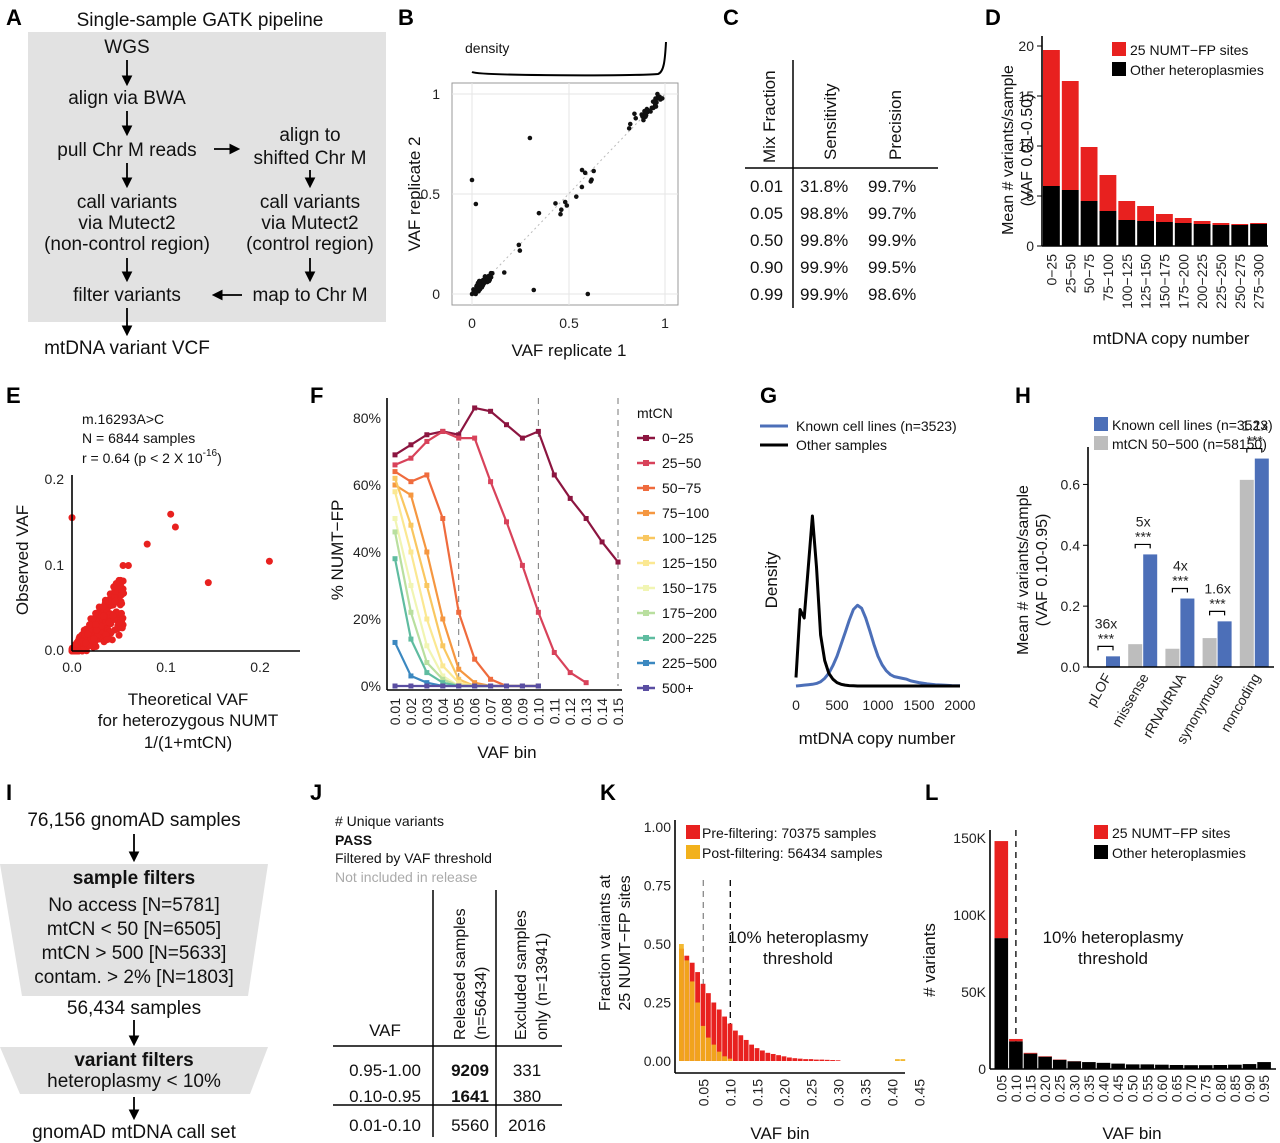 The height and width of the screenshot is (1143, 1280). What do you see at coordinates (569, 350) in the screenshot?
I see `b-xlabel: VAF replicate 1` at bounding box center [569, 350].